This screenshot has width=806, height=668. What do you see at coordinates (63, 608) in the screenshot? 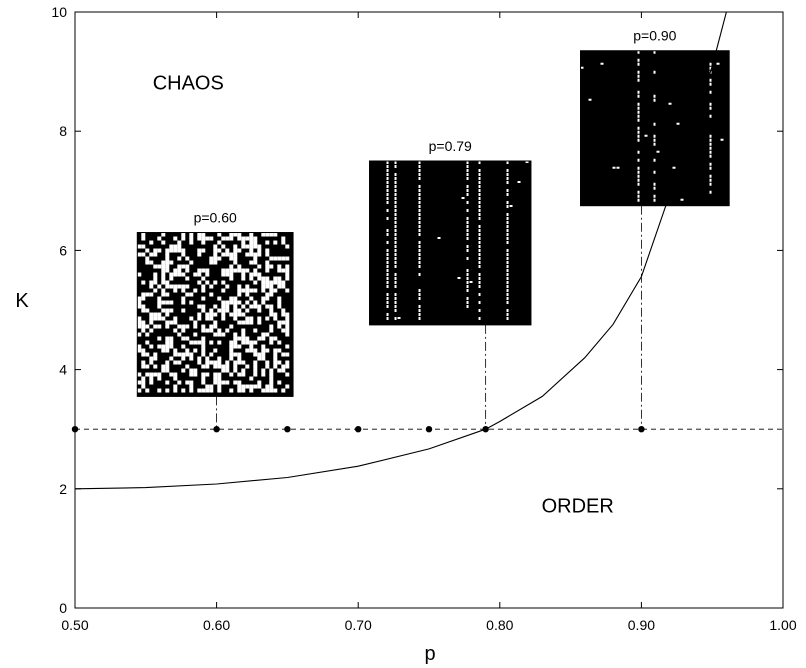
I see `y-tick-label: 0` at bounding box center [63, 608].